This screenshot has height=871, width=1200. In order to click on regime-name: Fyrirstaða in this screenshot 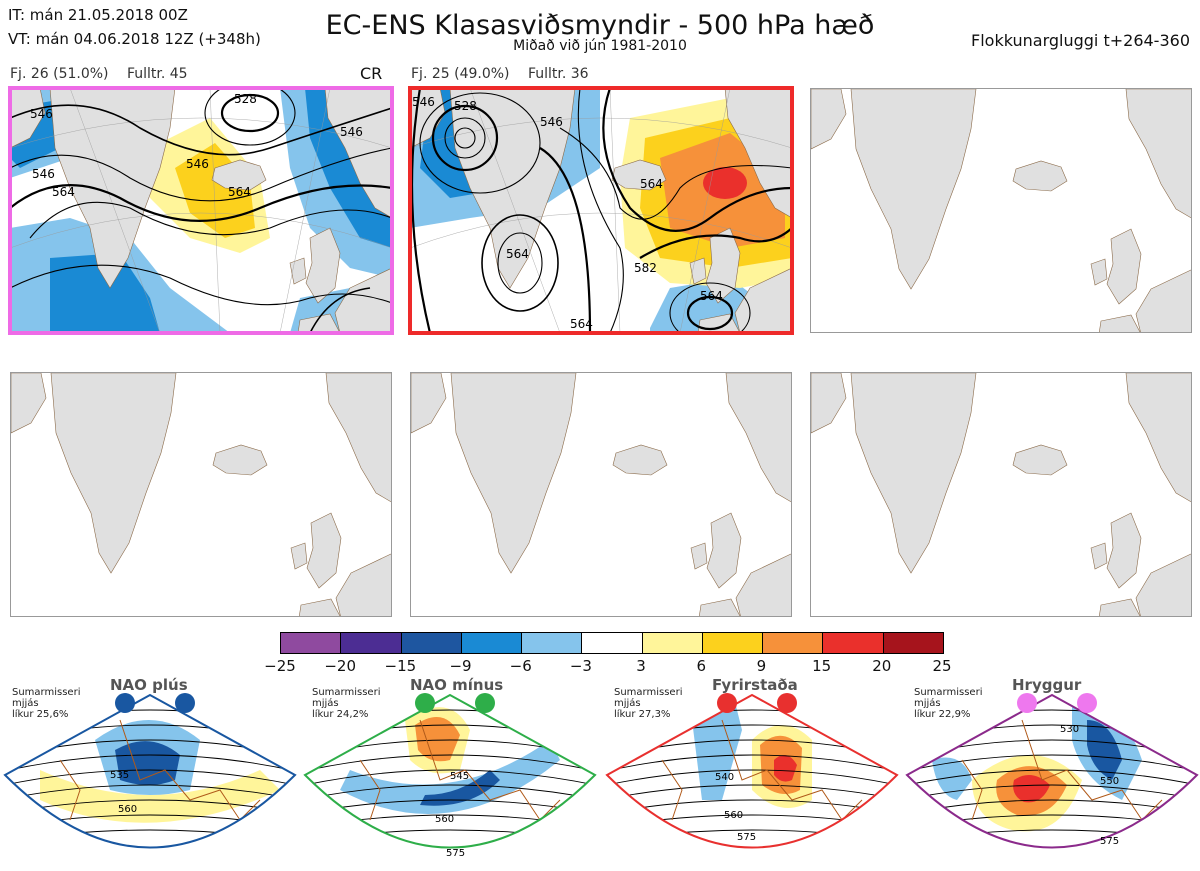, I will do `click(755, 685)`.